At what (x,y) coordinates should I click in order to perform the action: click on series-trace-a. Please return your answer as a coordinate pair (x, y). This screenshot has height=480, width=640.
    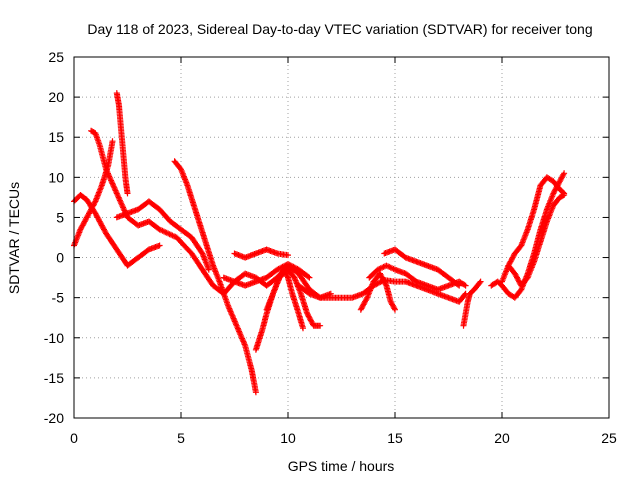
    Looking at the image, I should click on (117, 230).